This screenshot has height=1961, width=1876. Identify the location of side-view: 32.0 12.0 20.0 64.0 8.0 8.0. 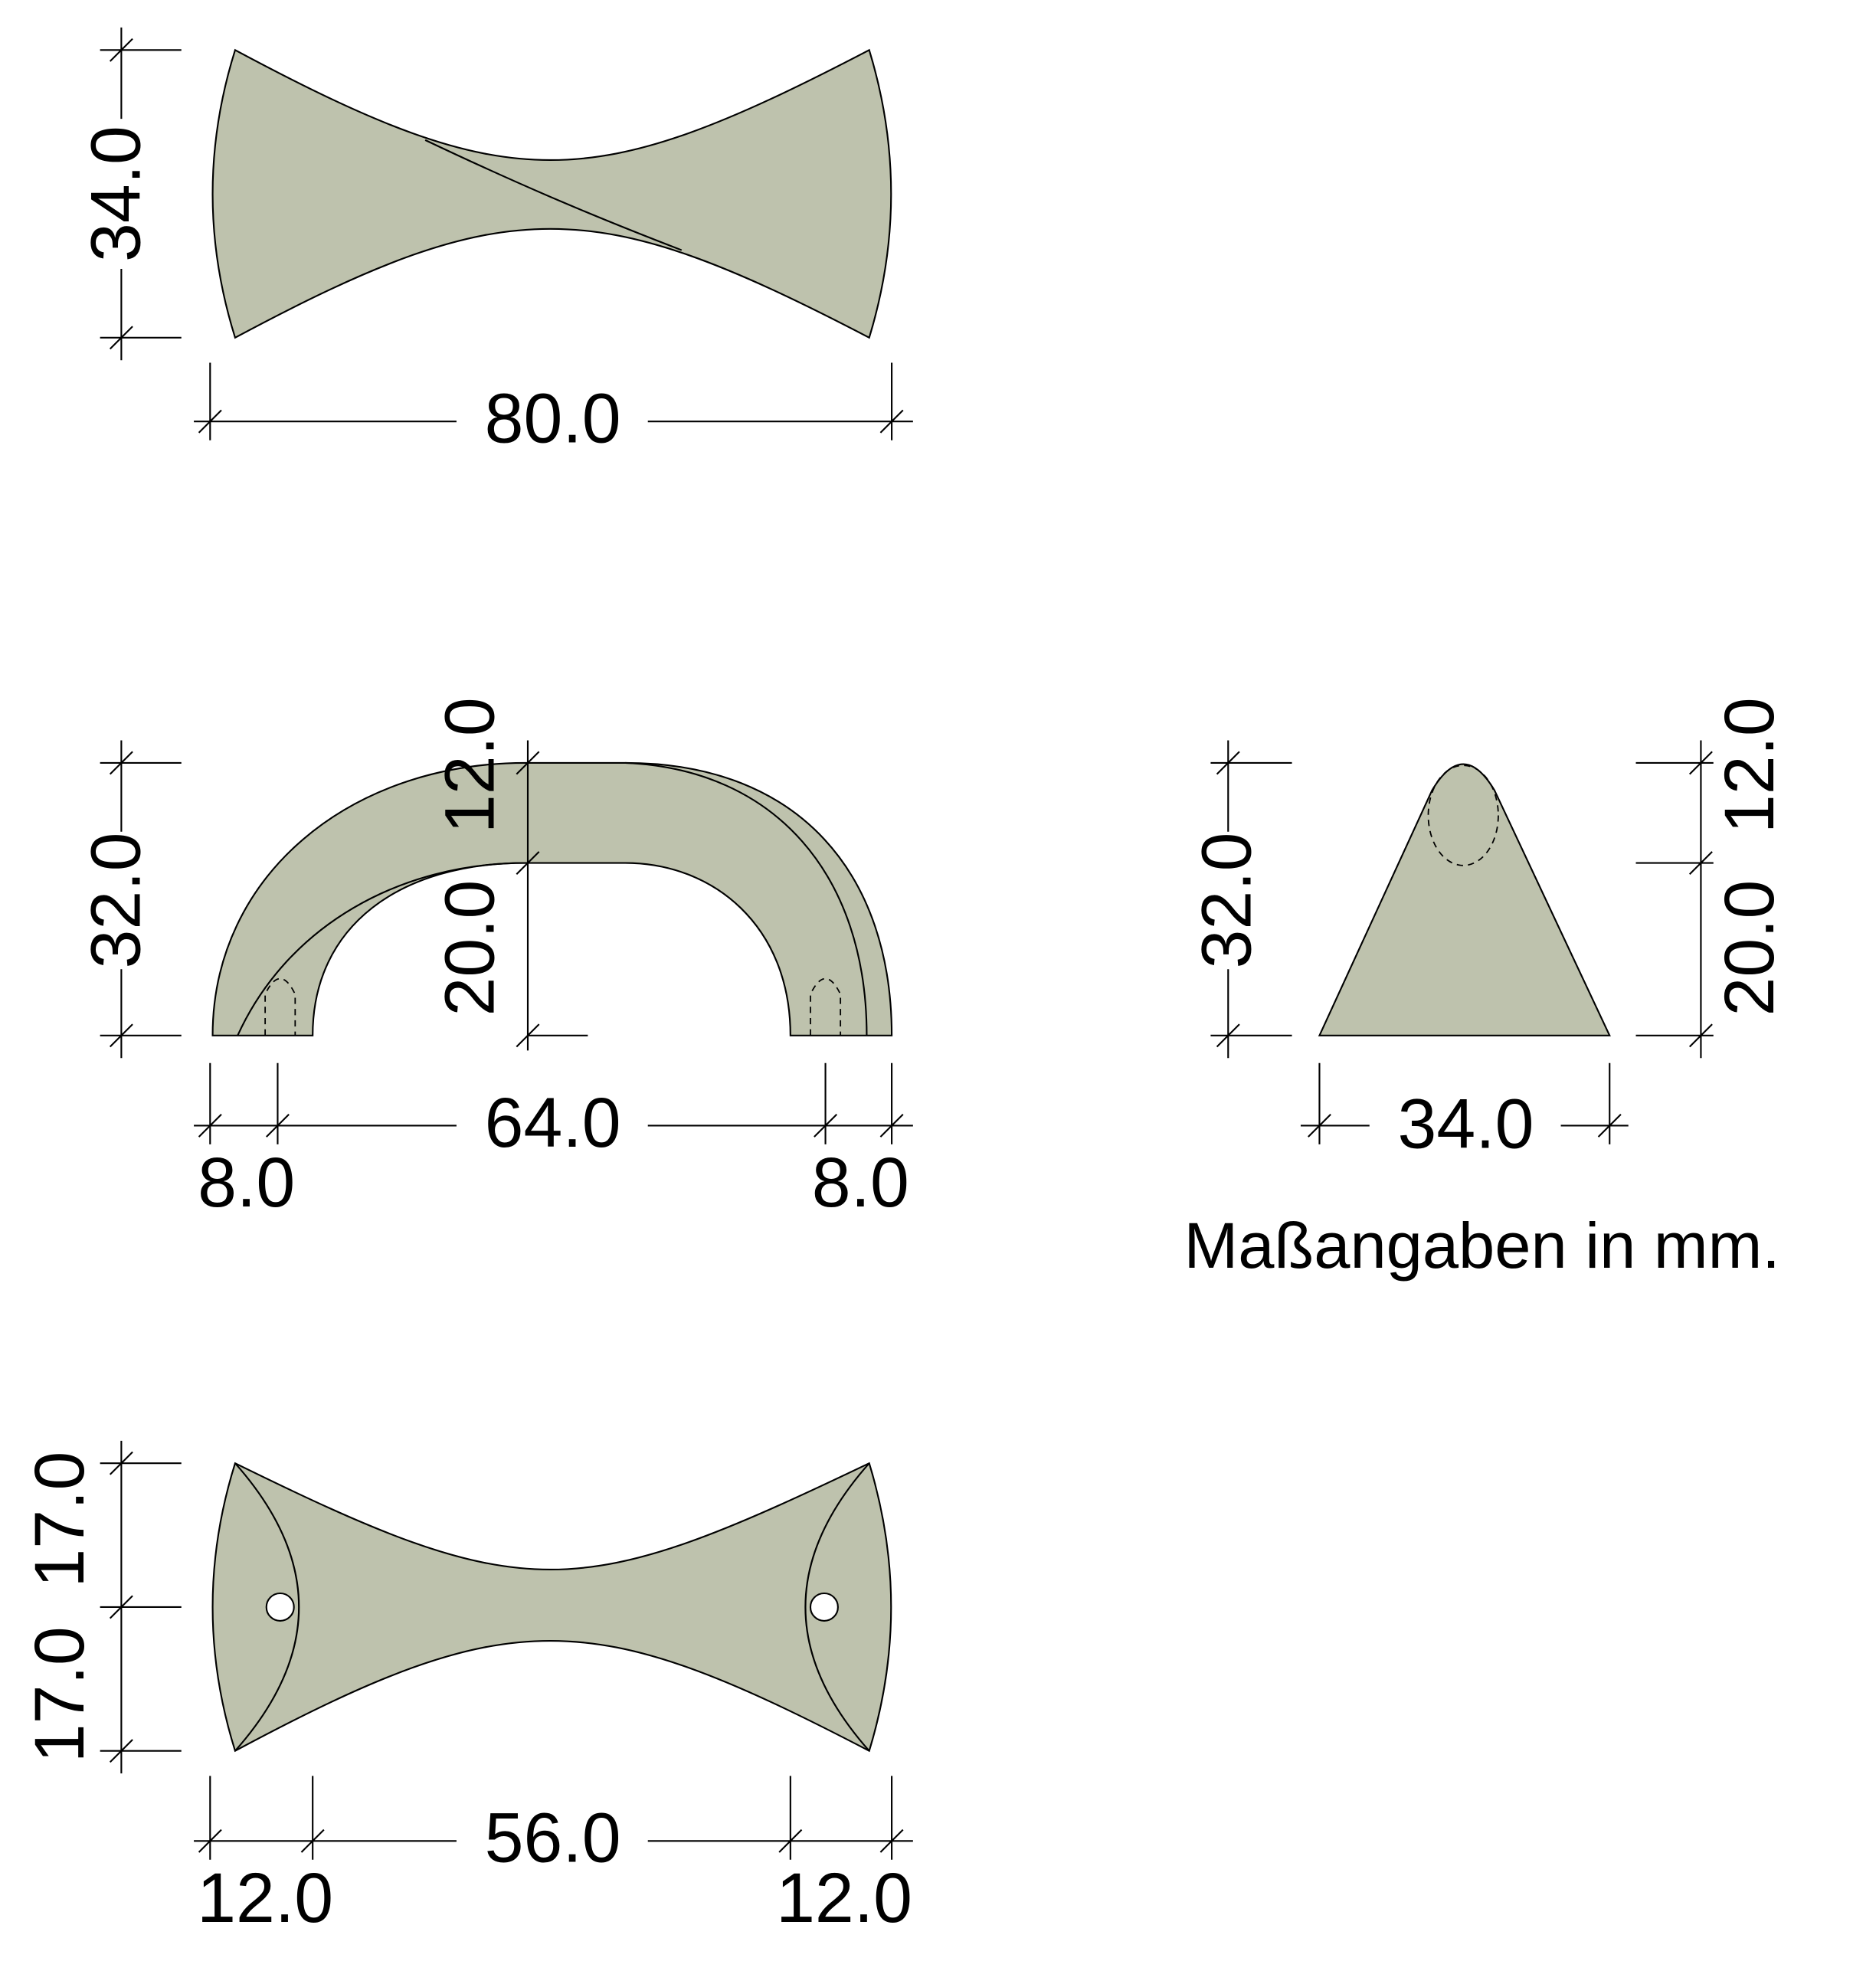
(495, 959).